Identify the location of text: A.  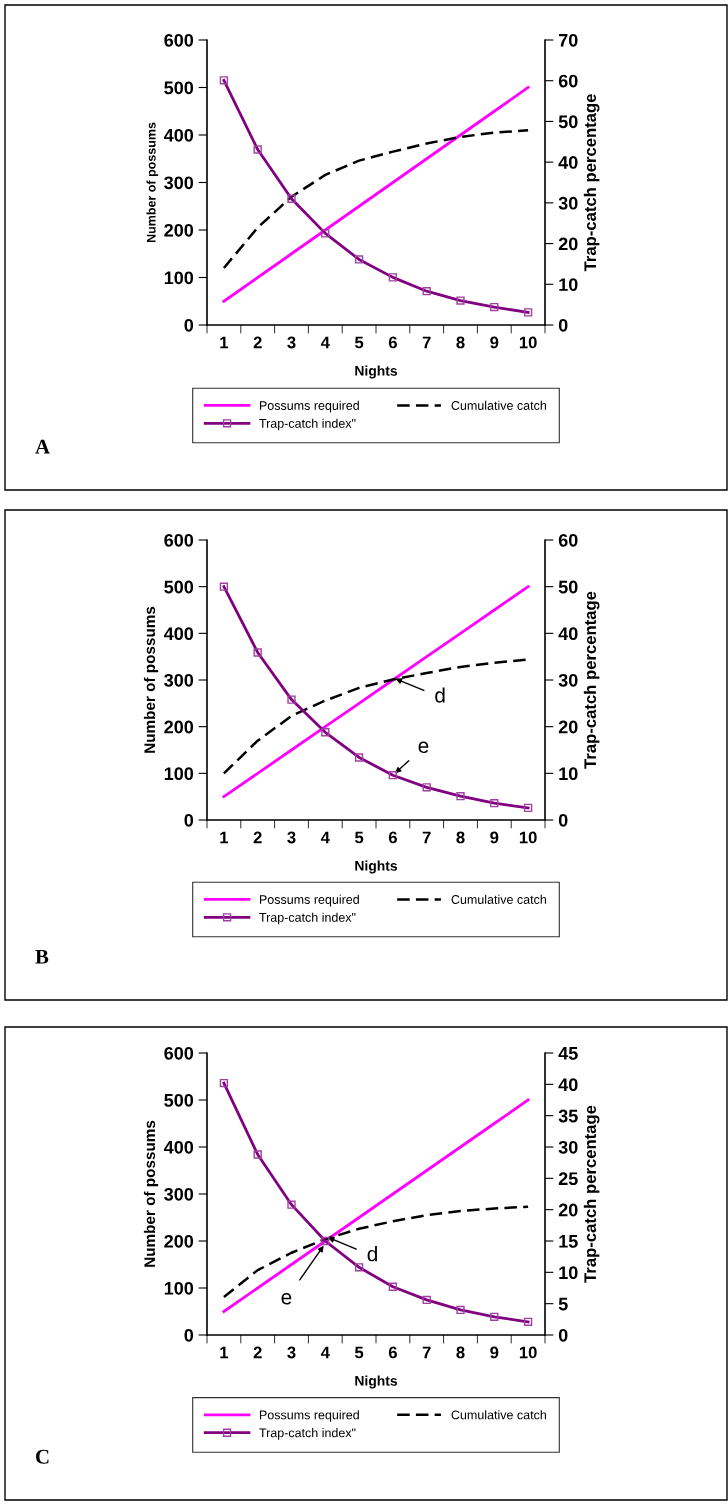
(42, 446).